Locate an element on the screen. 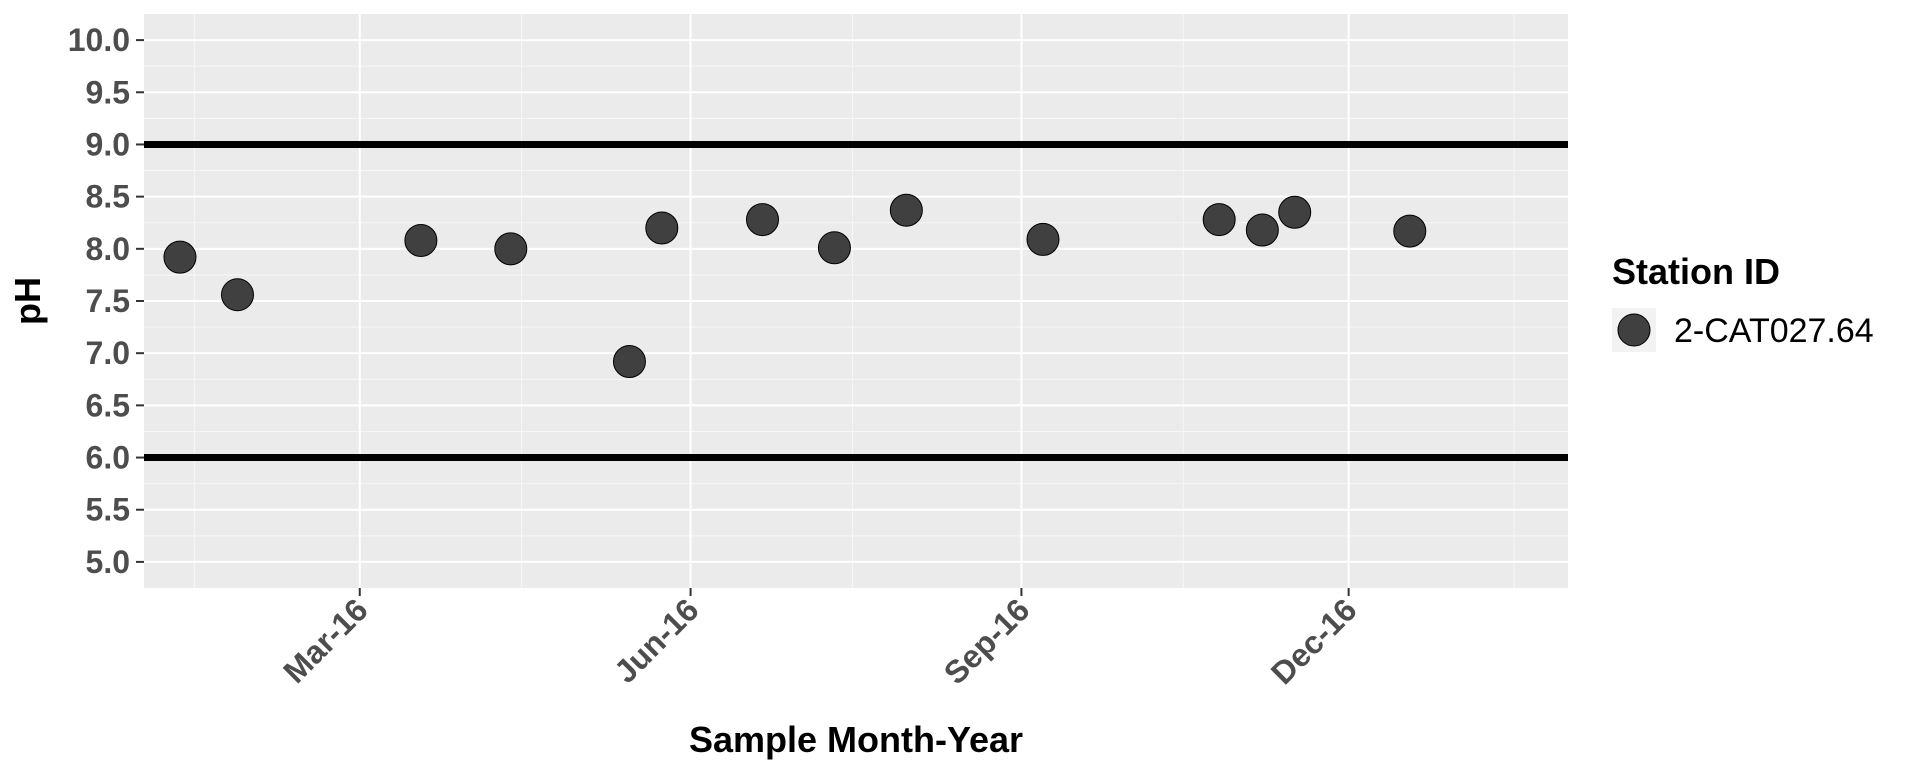  y-axis-title: pH is located at coordinates (27, 301).